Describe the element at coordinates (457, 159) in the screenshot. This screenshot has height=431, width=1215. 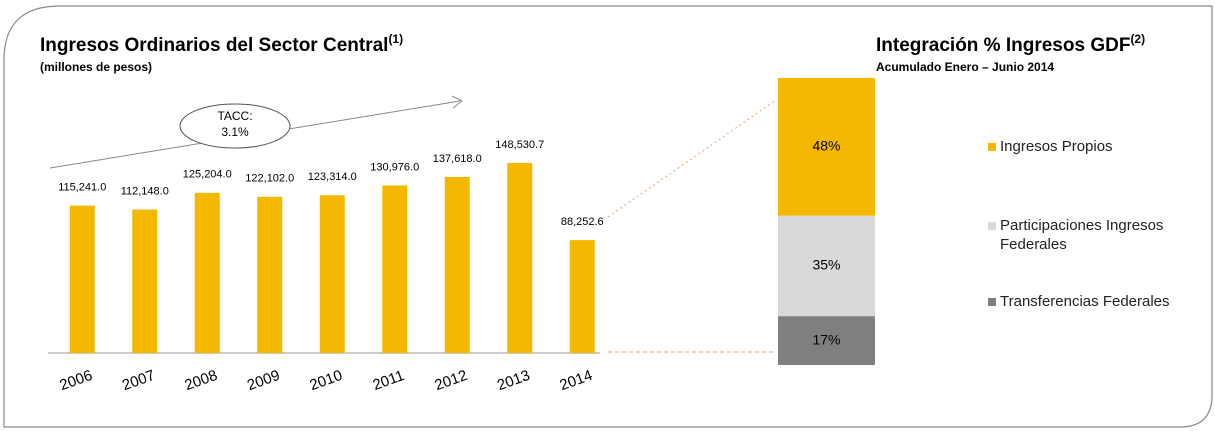
I see `data-label: 137,618.0` at that location.